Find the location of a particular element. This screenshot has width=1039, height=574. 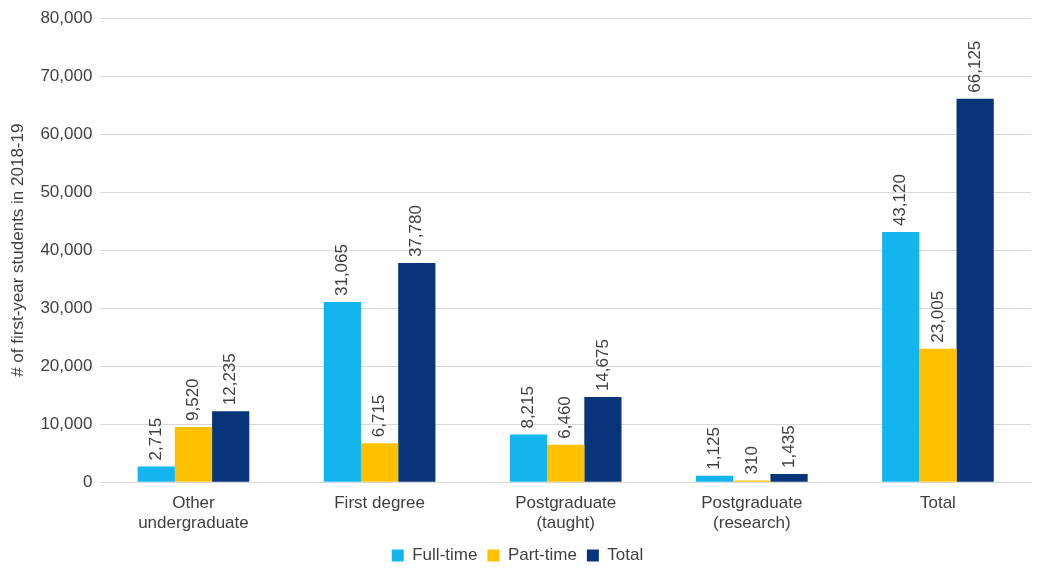

data-label: 8,215 is located at coordinates (528, 407).